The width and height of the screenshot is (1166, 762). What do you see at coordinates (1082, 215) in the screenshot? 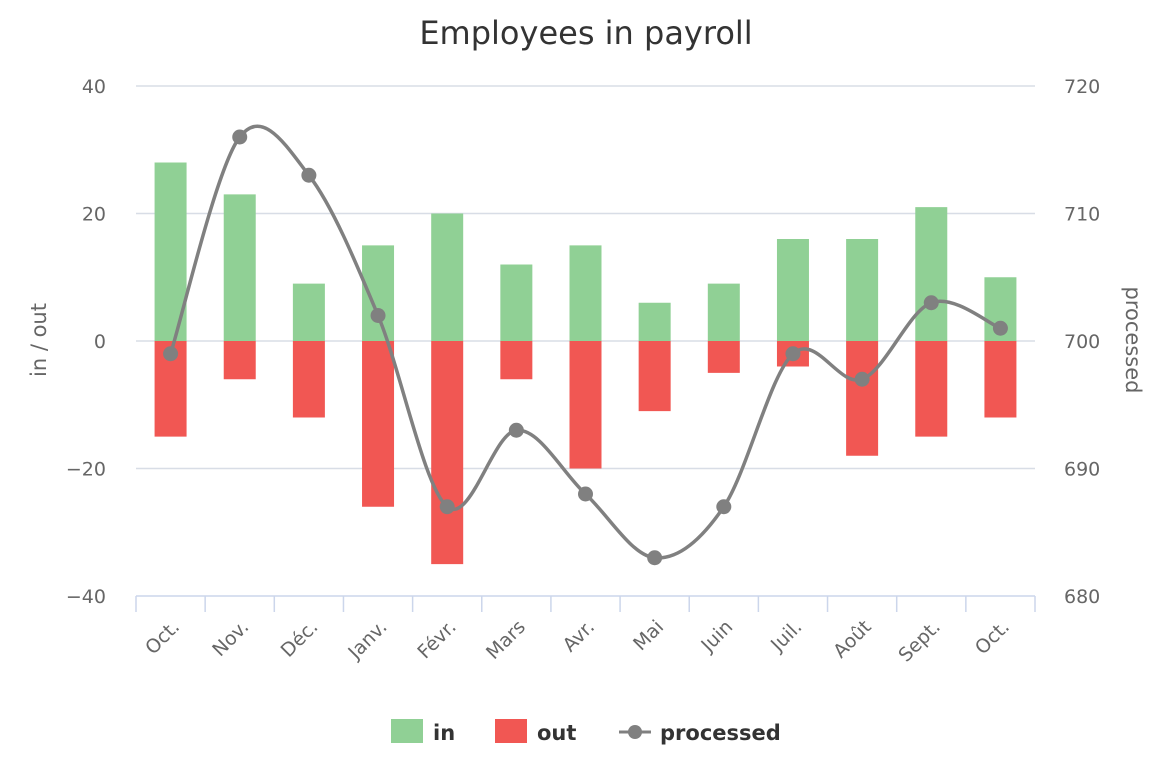
I see `right-tick-label: 710` at bounding box center [1082, 215].